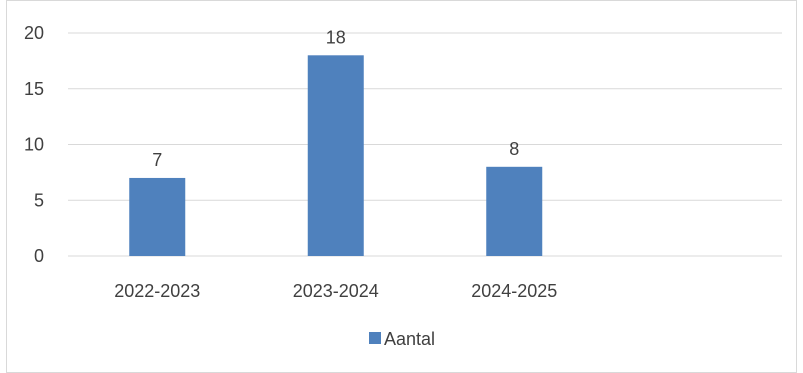  I want to click on y-tick-label: 15, so click(34, 89).